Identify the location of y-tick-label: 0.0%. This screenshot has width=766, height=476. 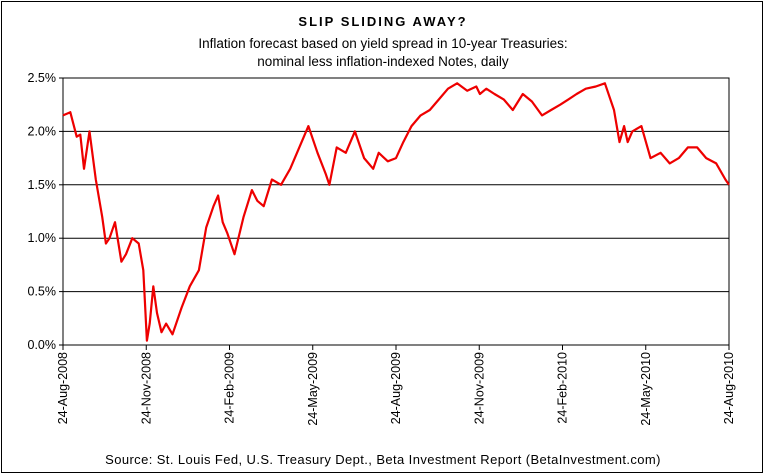
(42, 345).